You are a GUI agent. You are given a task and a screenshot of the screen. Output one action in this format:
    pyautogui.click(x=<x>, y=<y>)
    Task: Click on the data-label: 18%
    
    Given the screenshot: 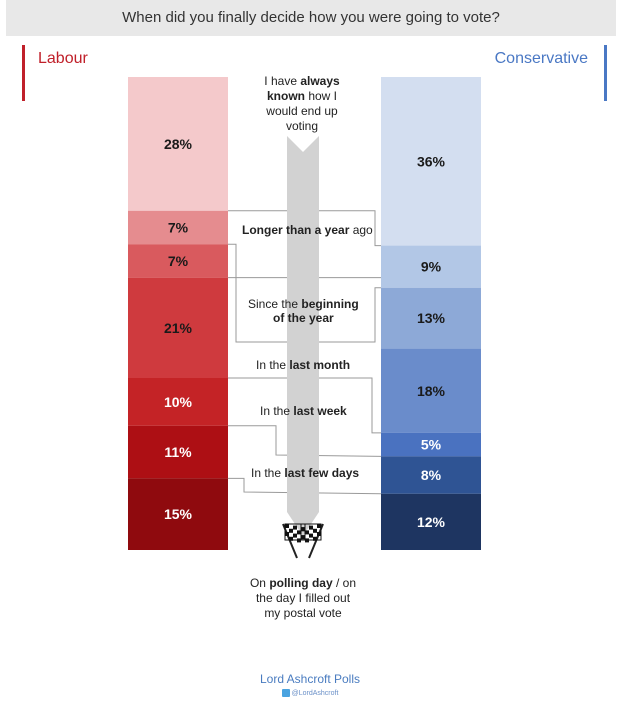 What is the action you would take?
    pyautogui.click(x=431, y=391)
    